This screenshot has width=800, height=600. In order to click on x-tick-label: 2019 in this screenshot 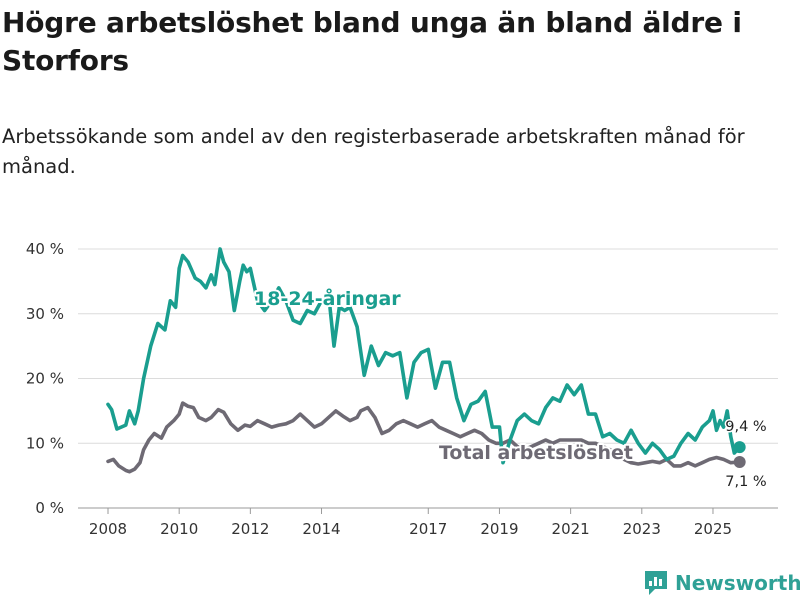, I will do `click(499, 529)`.